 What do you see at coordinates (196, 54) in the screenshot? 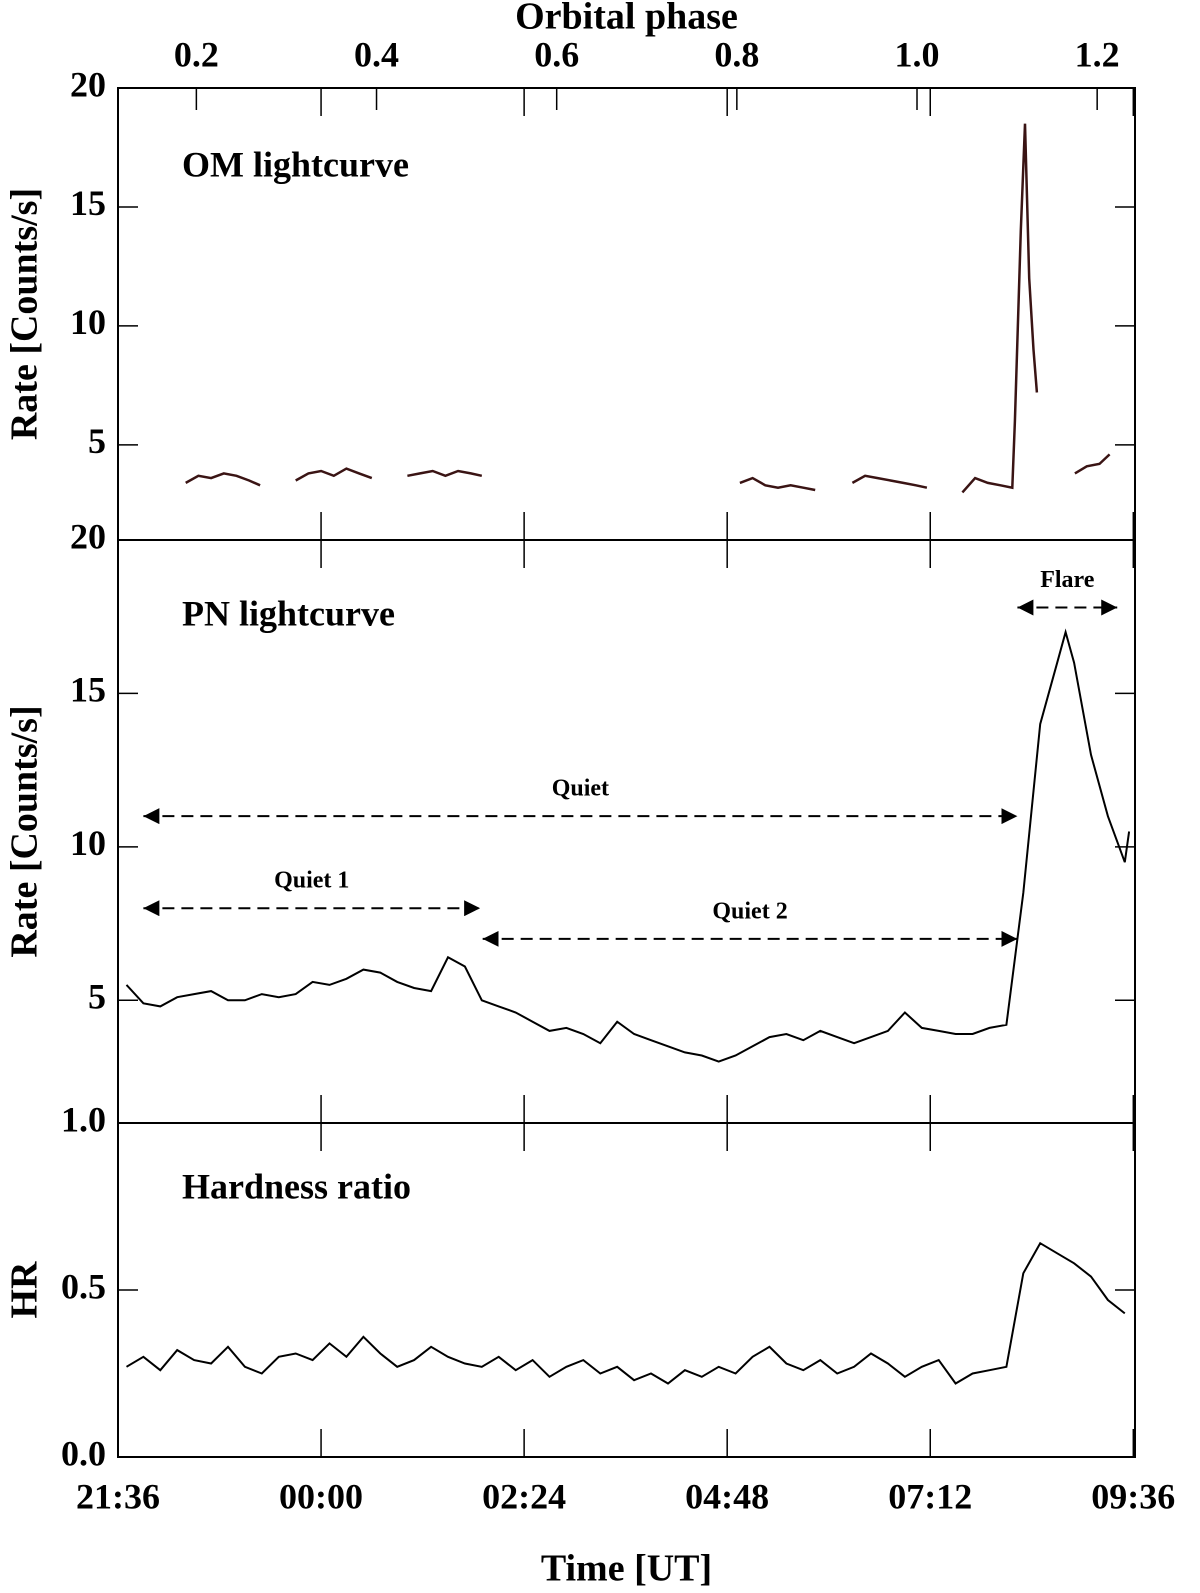
I see `x2-tick-label: 0.2` at bounding box center [196, 54].